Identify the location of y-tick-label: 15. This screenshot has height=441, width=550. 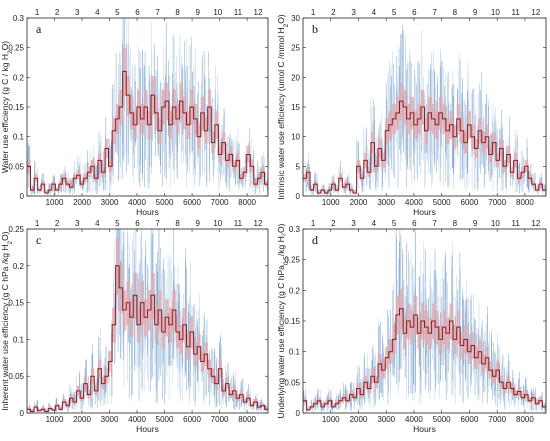
(295, 107).